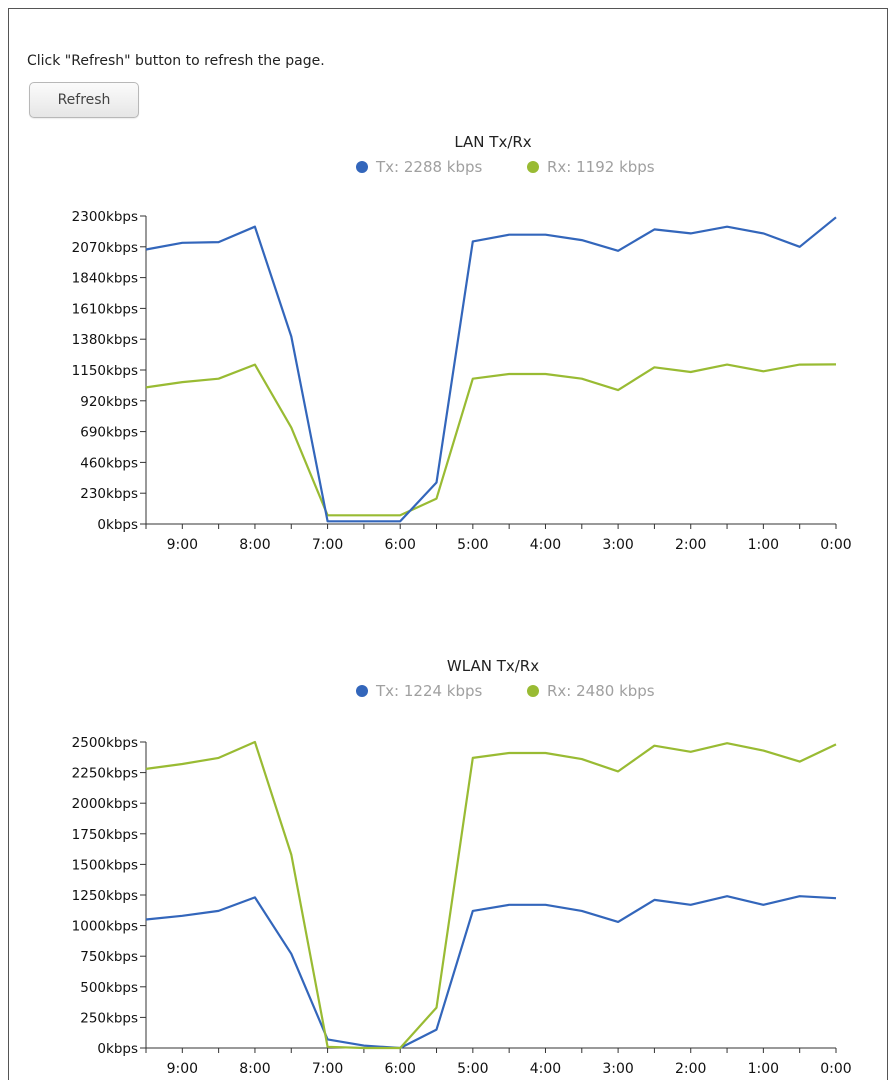  What do you see at coordinates (109, 957) in the screenshot?
I see `wlan-y-tick-label: 750kbps` at bounding box center [109, 957].